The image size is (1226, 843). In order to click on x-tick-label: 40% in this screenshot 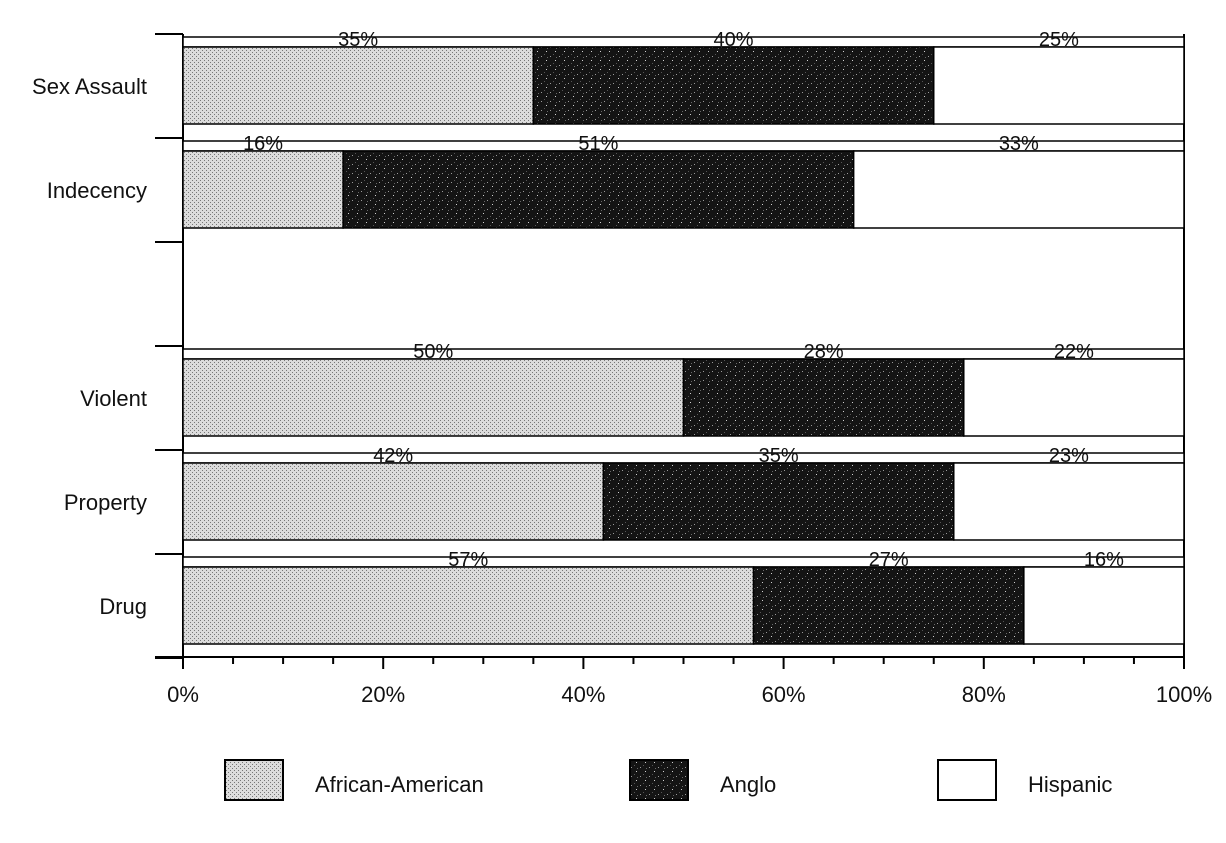, I will do `click(583, 694)`.